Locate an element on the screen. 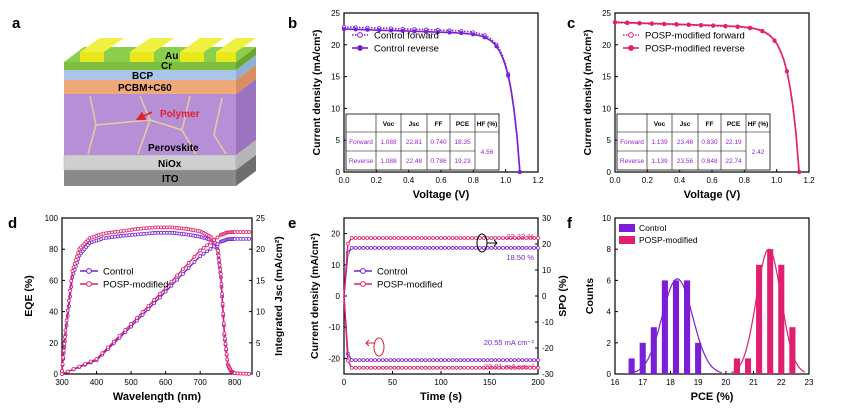 The image size is (851, 419). x-tick-label: 700 is located at coordinates (201, 382).